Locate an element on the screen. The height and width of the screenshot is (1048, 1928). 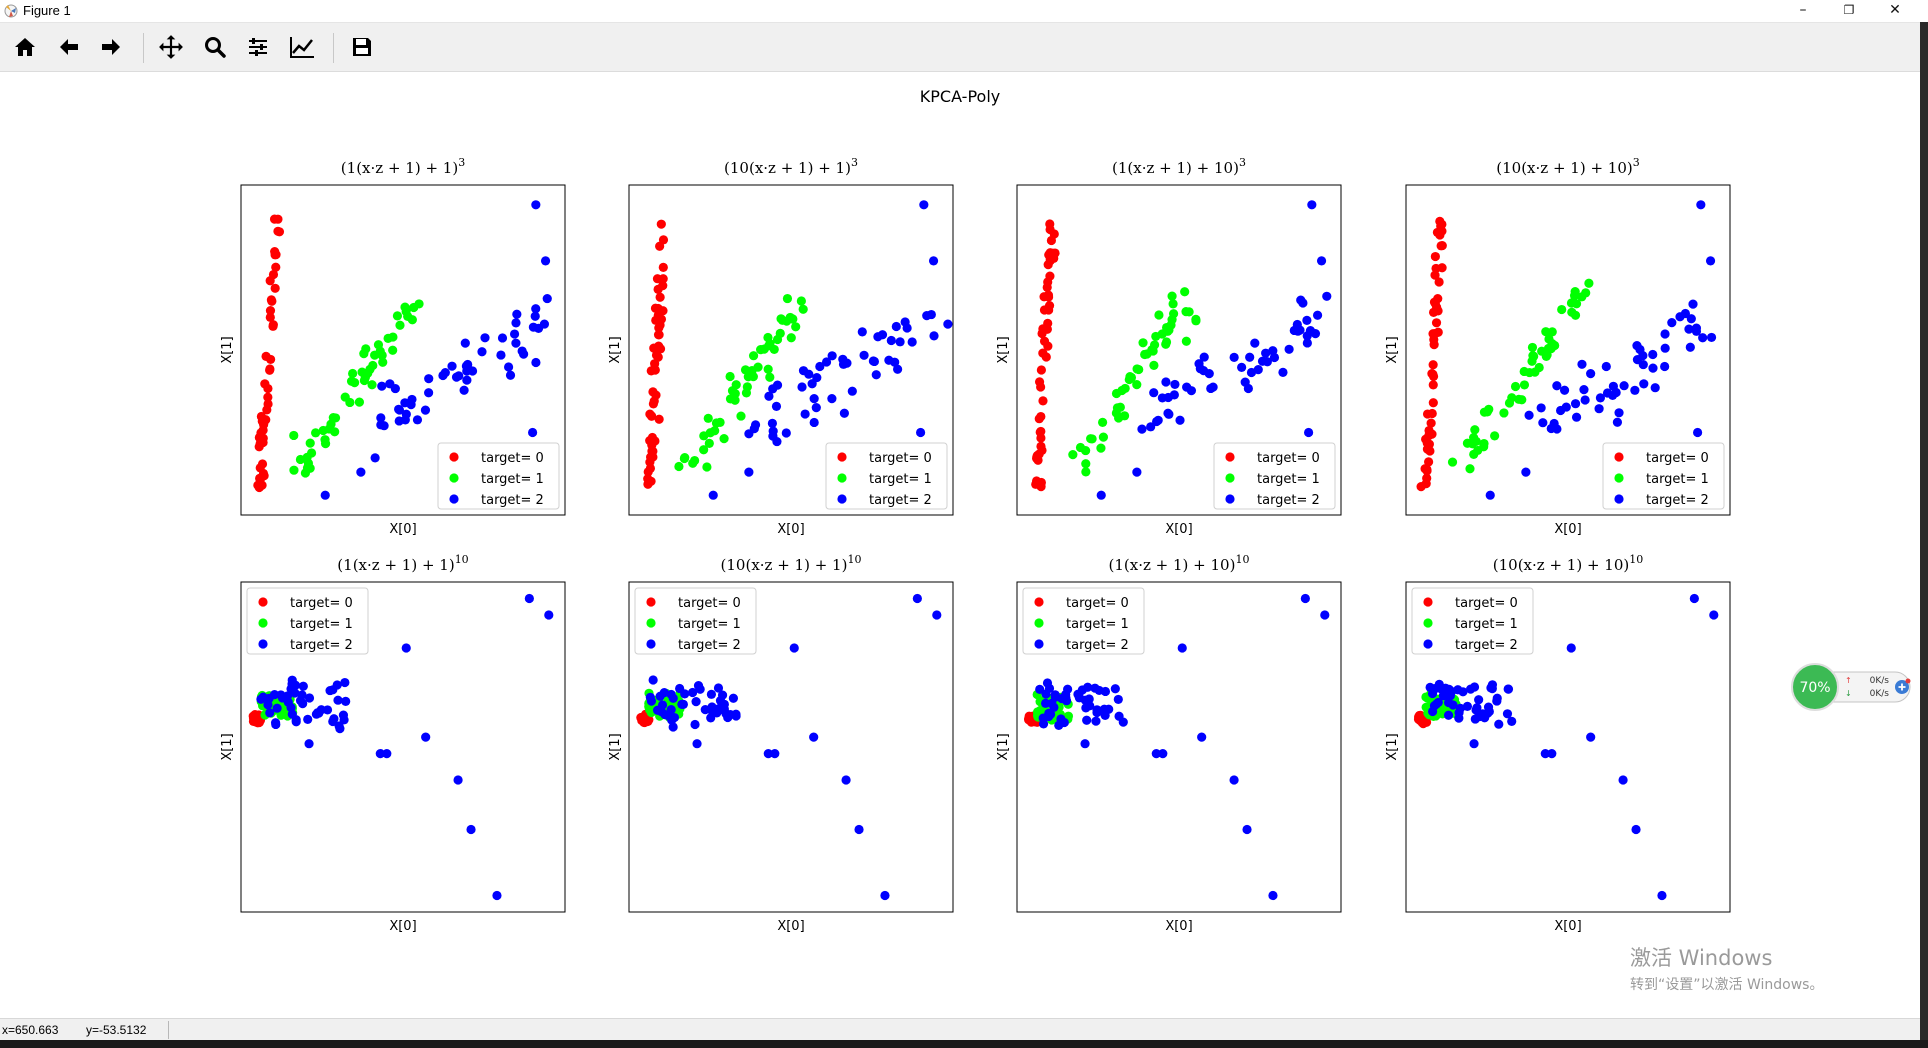
save-button is located at coordinates (362, 47).